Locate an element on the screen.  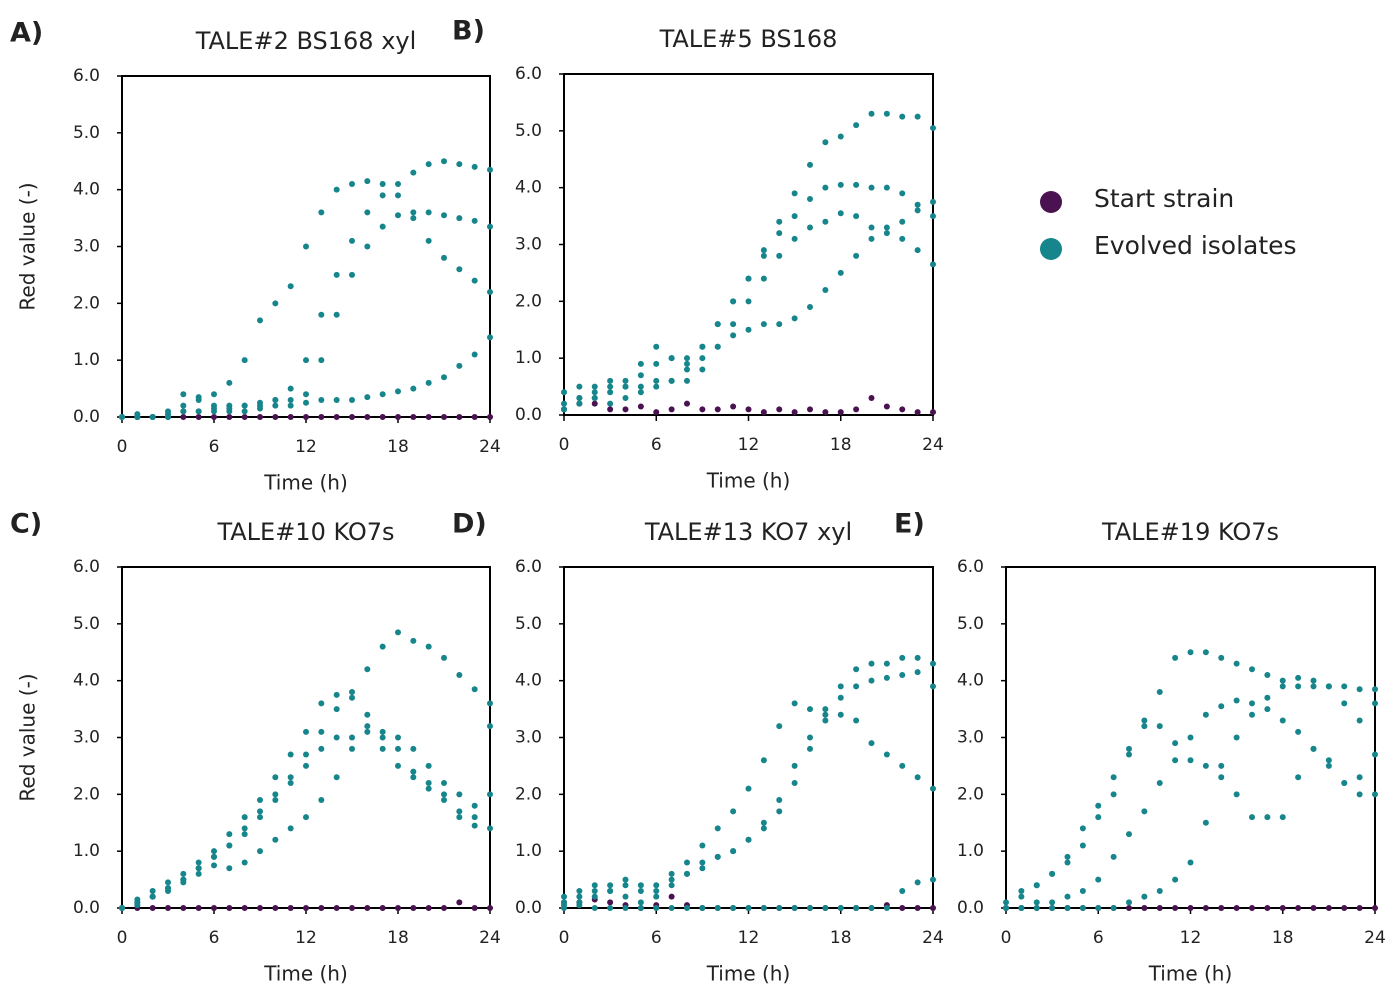
y-tick-label: 3.0 is located at coordinates (86, 247).